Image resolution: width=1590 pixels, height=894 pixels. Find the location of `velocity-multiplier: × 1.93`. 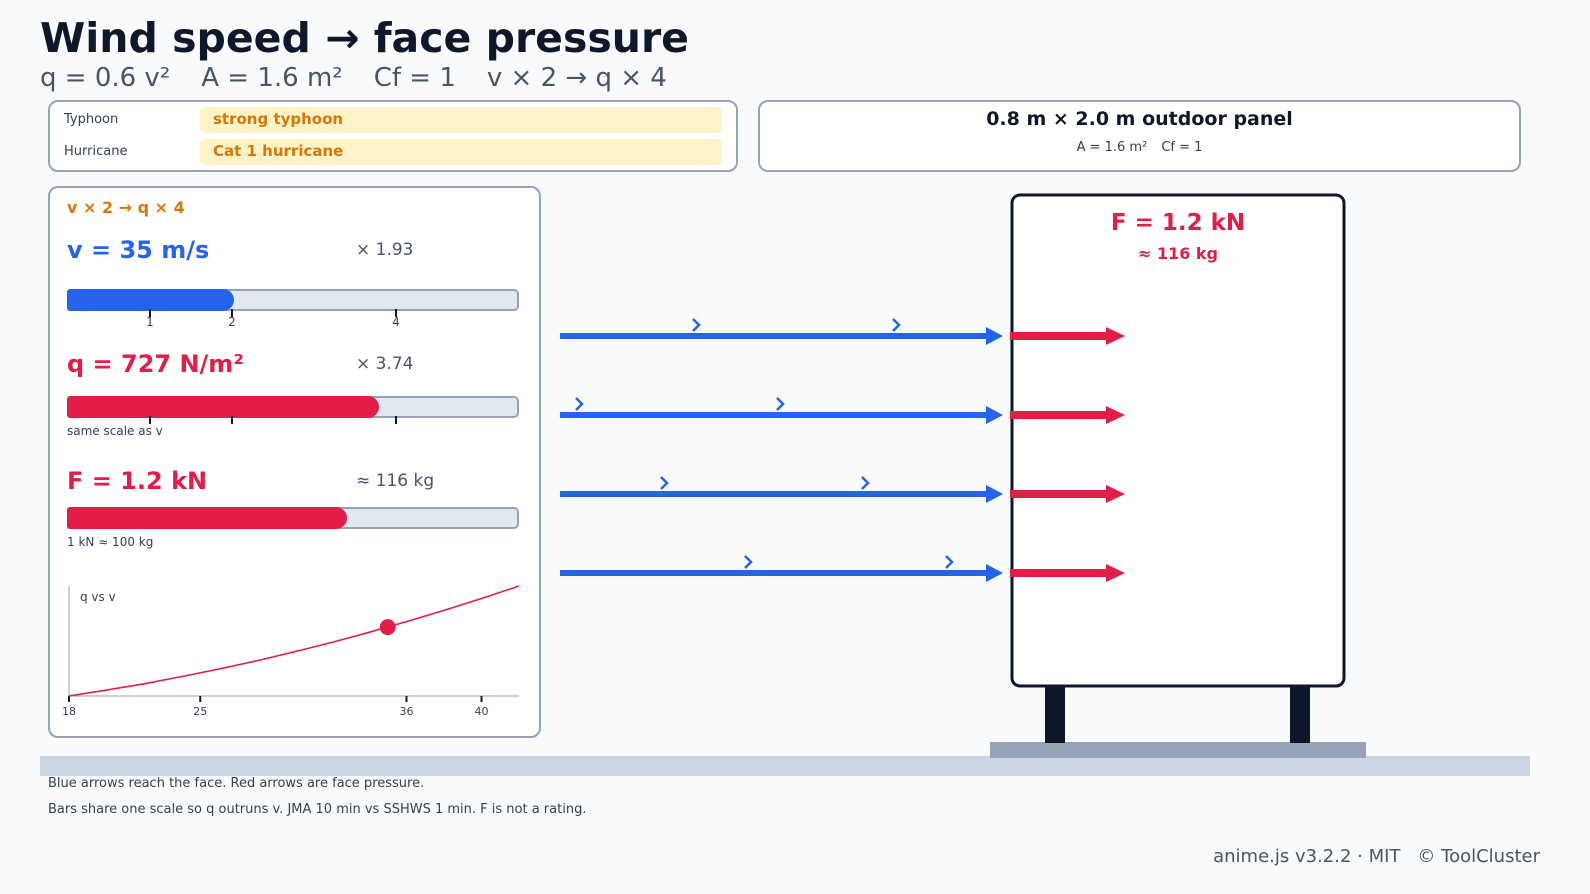

velocity-multiplier: × 1.93 is located at coordinates (385, 250).